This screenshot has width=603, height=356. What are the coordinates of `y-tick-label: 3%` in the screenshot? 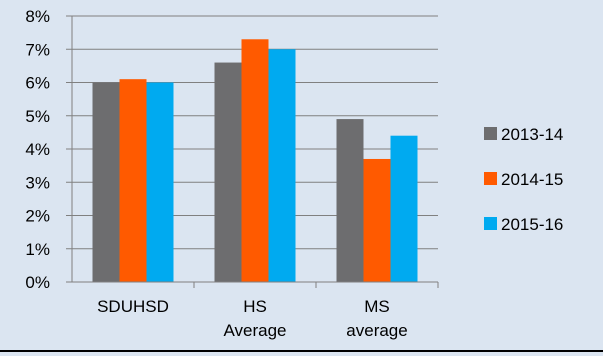 It's located at (37, 182).